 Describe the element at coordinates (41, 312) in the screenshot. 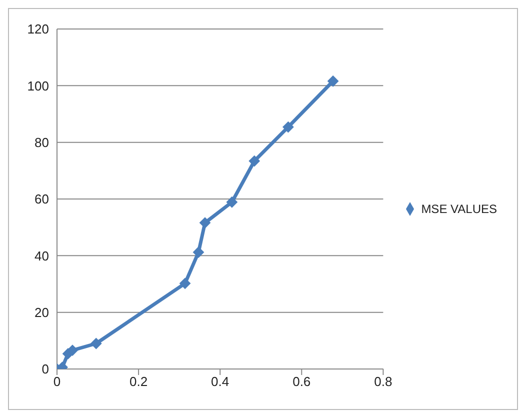

I see `y-tick-label: 20` at that location.